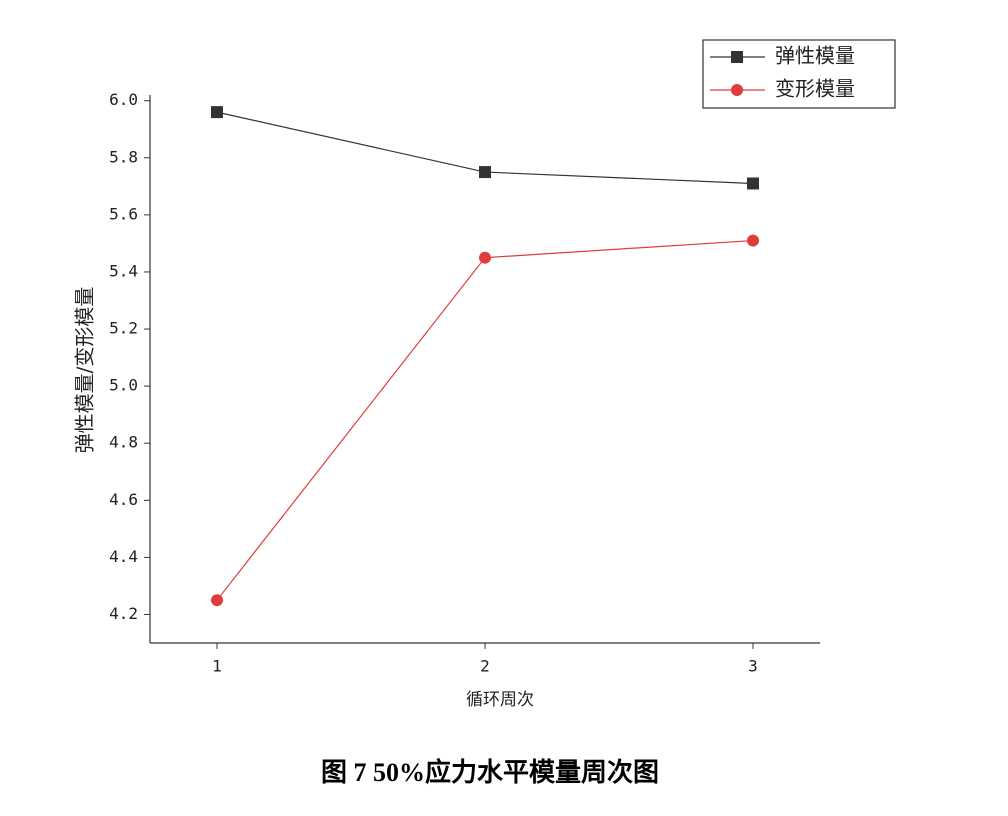 Image resolution: width=1008 pixels, height=816 pixels. What do you see at coordinates (753, 666) in the screenshot?
I see `x-tick-label: 3` at bounding box center [753, 666].